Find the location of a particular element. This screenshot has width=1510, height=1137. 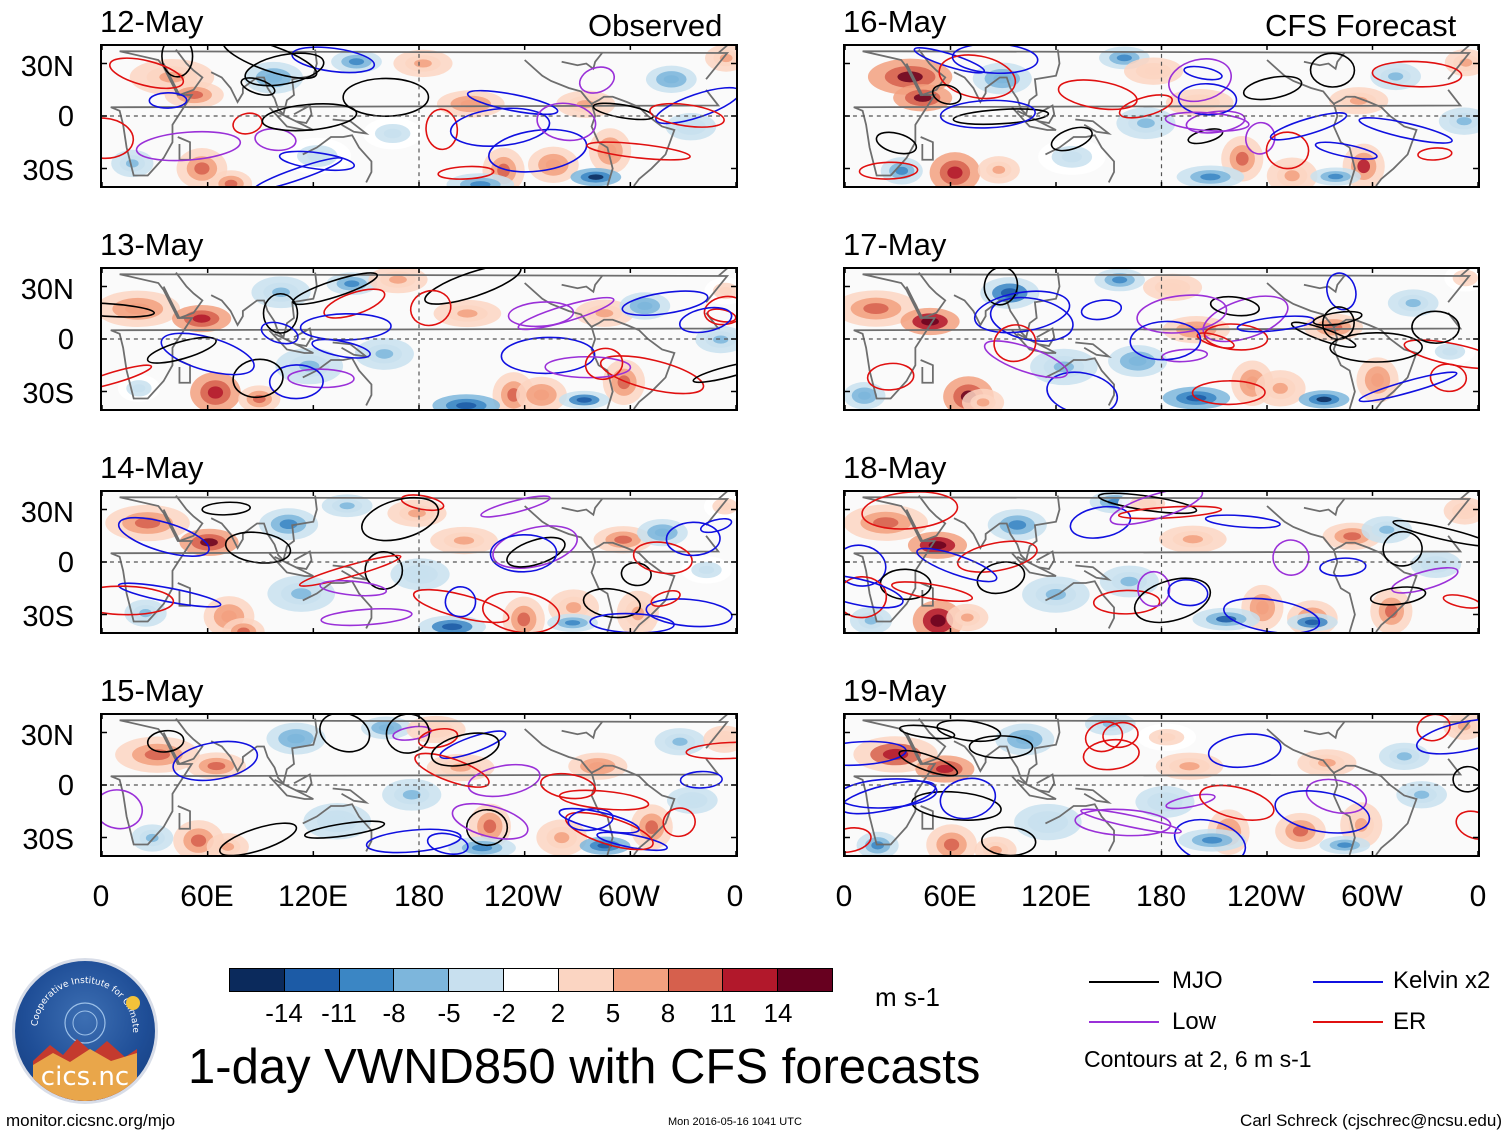

panel-14-may is located at coordinates (419, 562).